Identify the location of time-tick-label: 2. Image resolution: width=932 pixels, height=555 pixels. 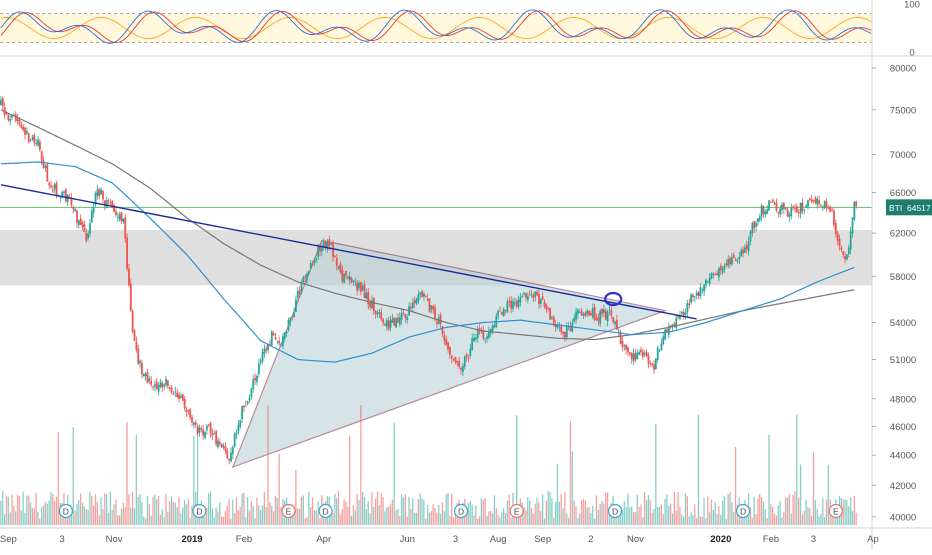
(590, 539).